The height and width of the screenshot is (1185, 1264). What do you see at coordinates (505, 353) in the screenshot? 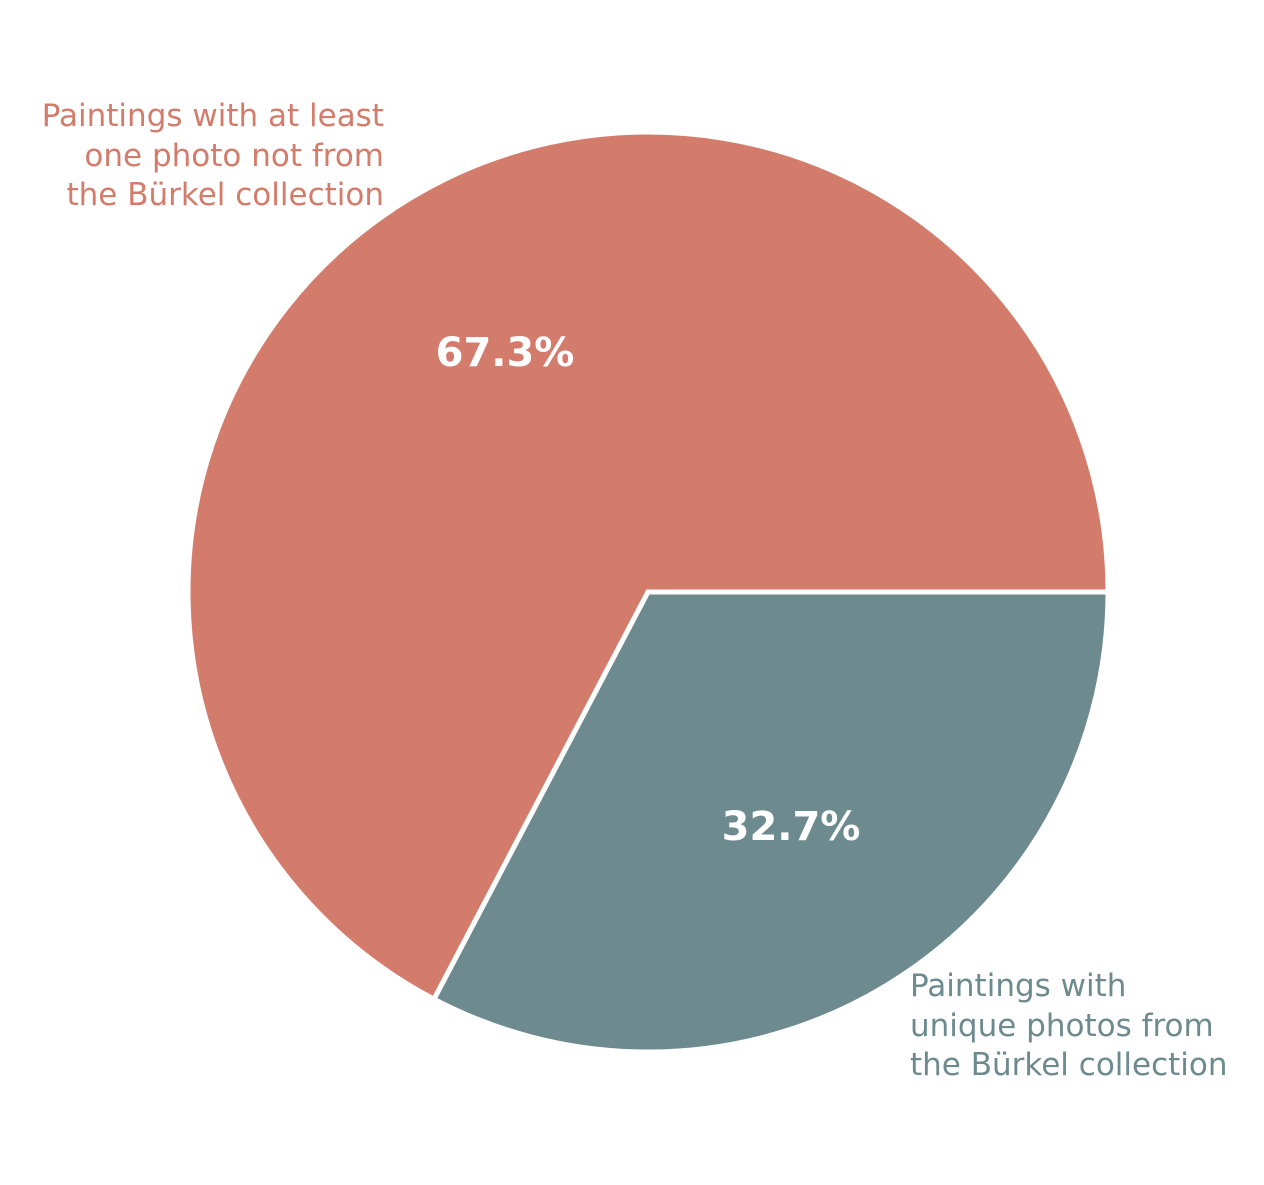
I see `pie-slice-value-label: 67.3%` at bounding box center [505, 353].